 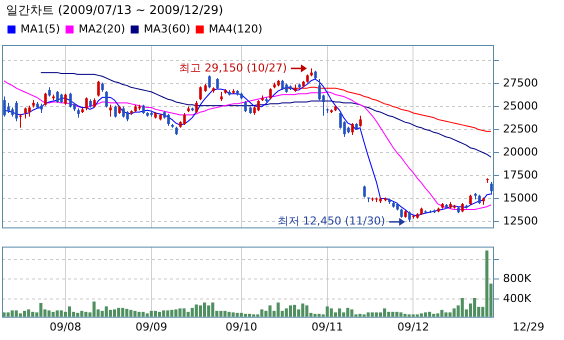 What do you see at coordinates (233, 67) in the screenshot?
I see `annotation: 최고 29,150 (10/27)` at bounding box center [233, 67].